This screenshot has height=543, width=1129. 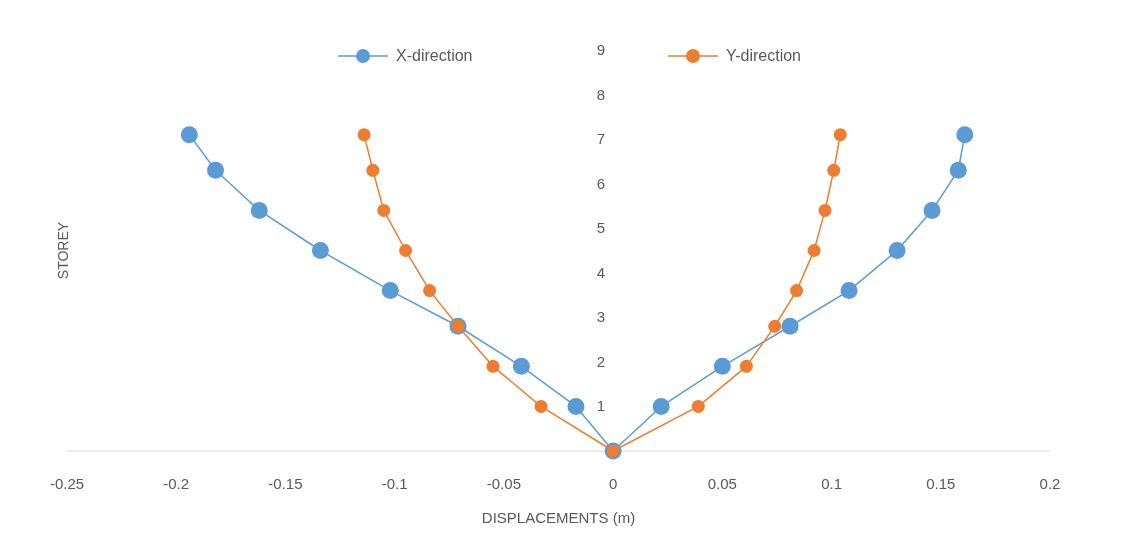 What do you see at coordinates (558, 517) in the screenshot?
I see `x-axis-title: DISPLACEMENTS (m)` at bounding box center [558, 517].